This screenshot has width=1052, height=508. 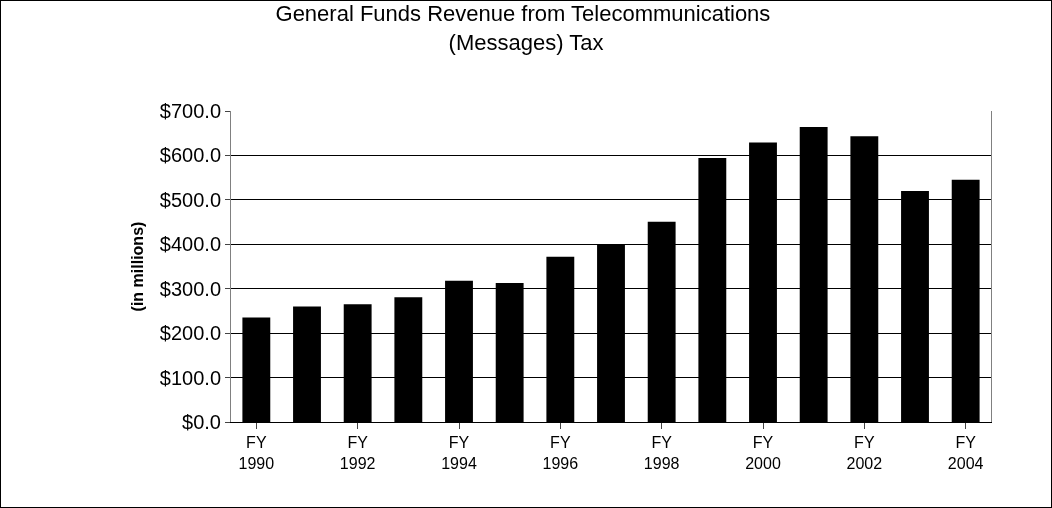 I want to click on x-tick-label: FY 1996, so click(x=560, y=453).